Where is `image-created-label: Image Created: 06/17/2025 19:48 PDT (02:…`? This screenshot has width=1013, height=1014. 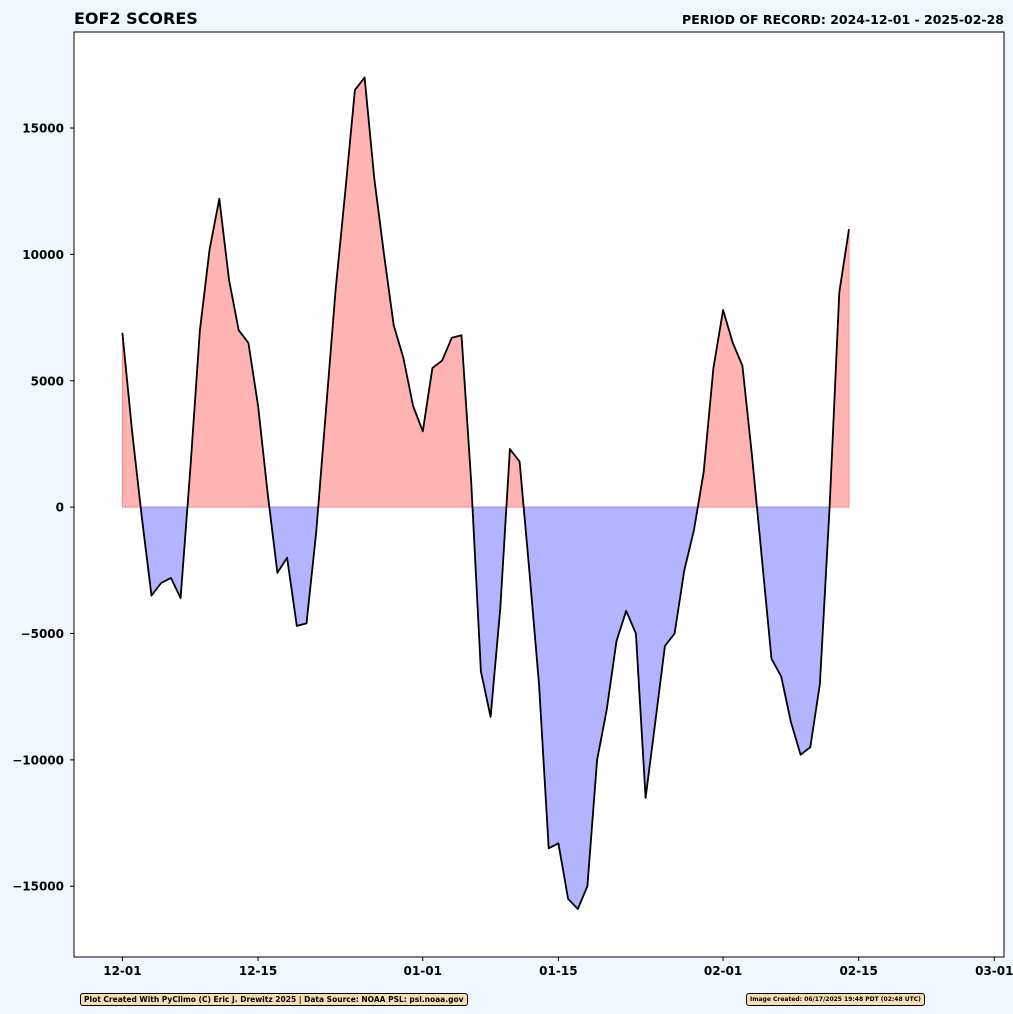 image-created-label: Image Created: 06/17/2025 19:48 PDT (02:… is located at coordinates (835, 999).